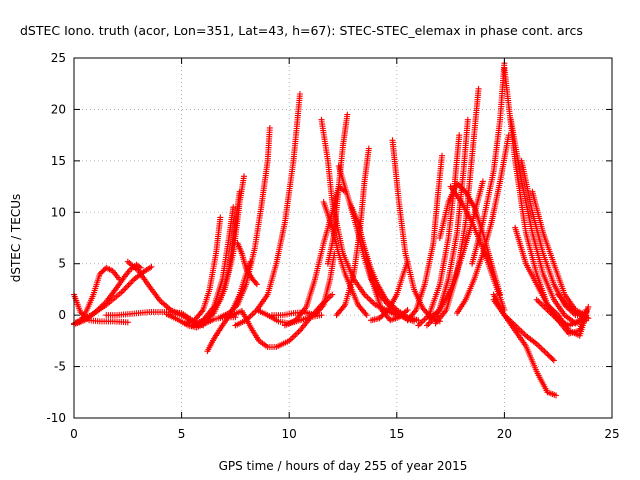 The width and height of the screenshot is (640, 480). What do you see at coordinates (611, 434) in the screenshot?
I see `x-tick-label: 25` at bounding box center [611, 434].